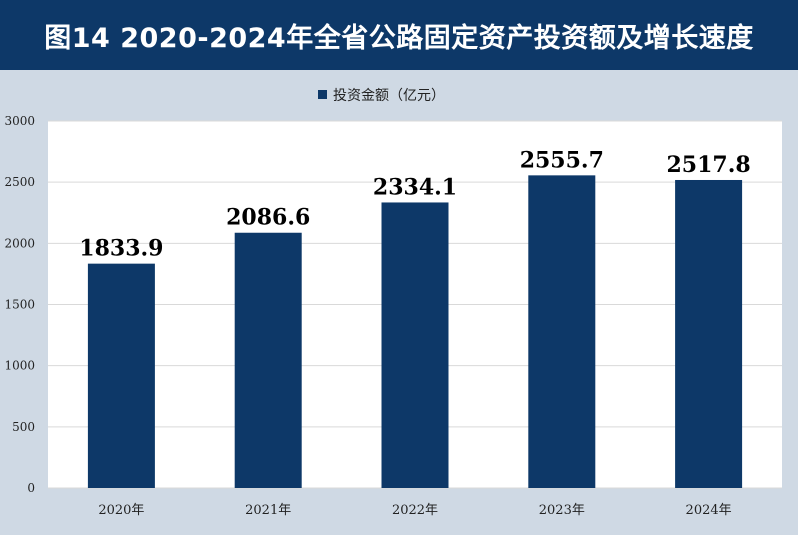 This screenshot has height=535, width=798. What do you see at coordinates (562, 510) in the screenshot?
I see `x-tick-label: 2023年` at bounding box center [562, 510].